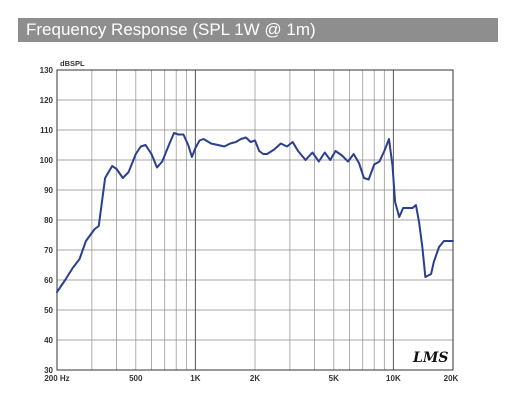 The image size is (512, 405). I want to click on x-tick-label: 1K, so click(195, 378).